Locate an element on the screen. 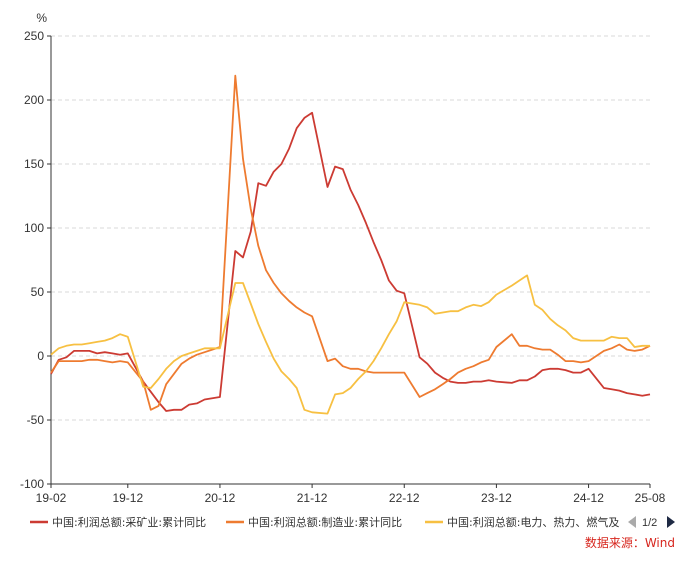  legend-page-indicator: 1/2 is located at coordinates (649, 523).